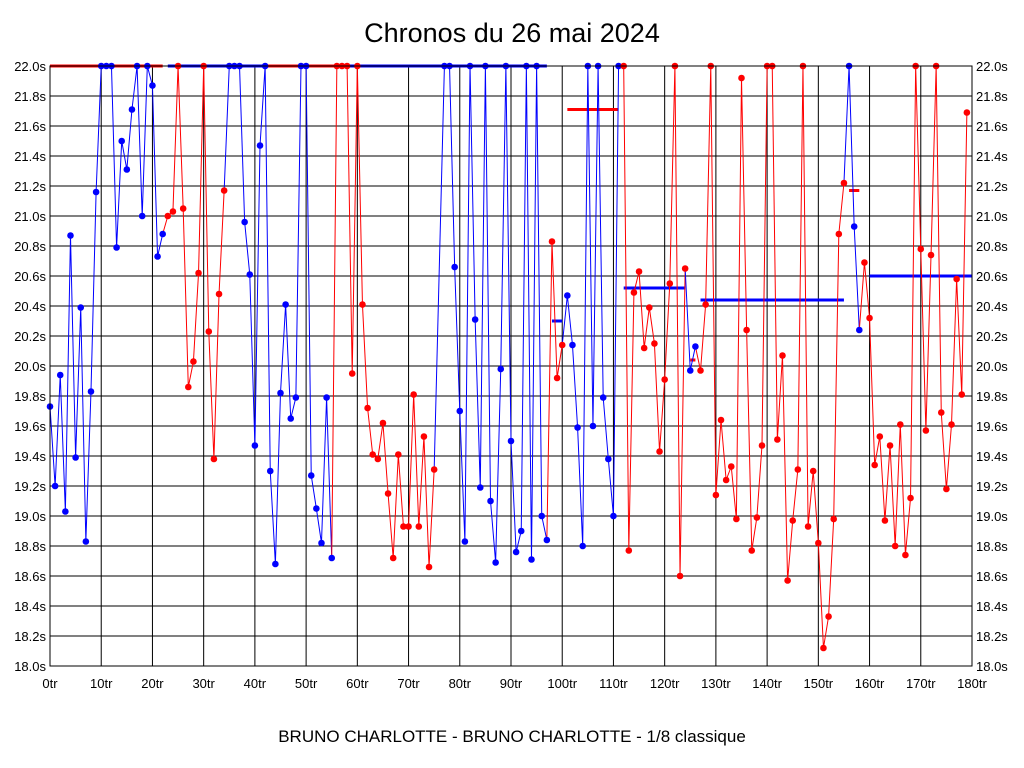  I want to click on x-tick-label: 140tr, so click(767, 683).